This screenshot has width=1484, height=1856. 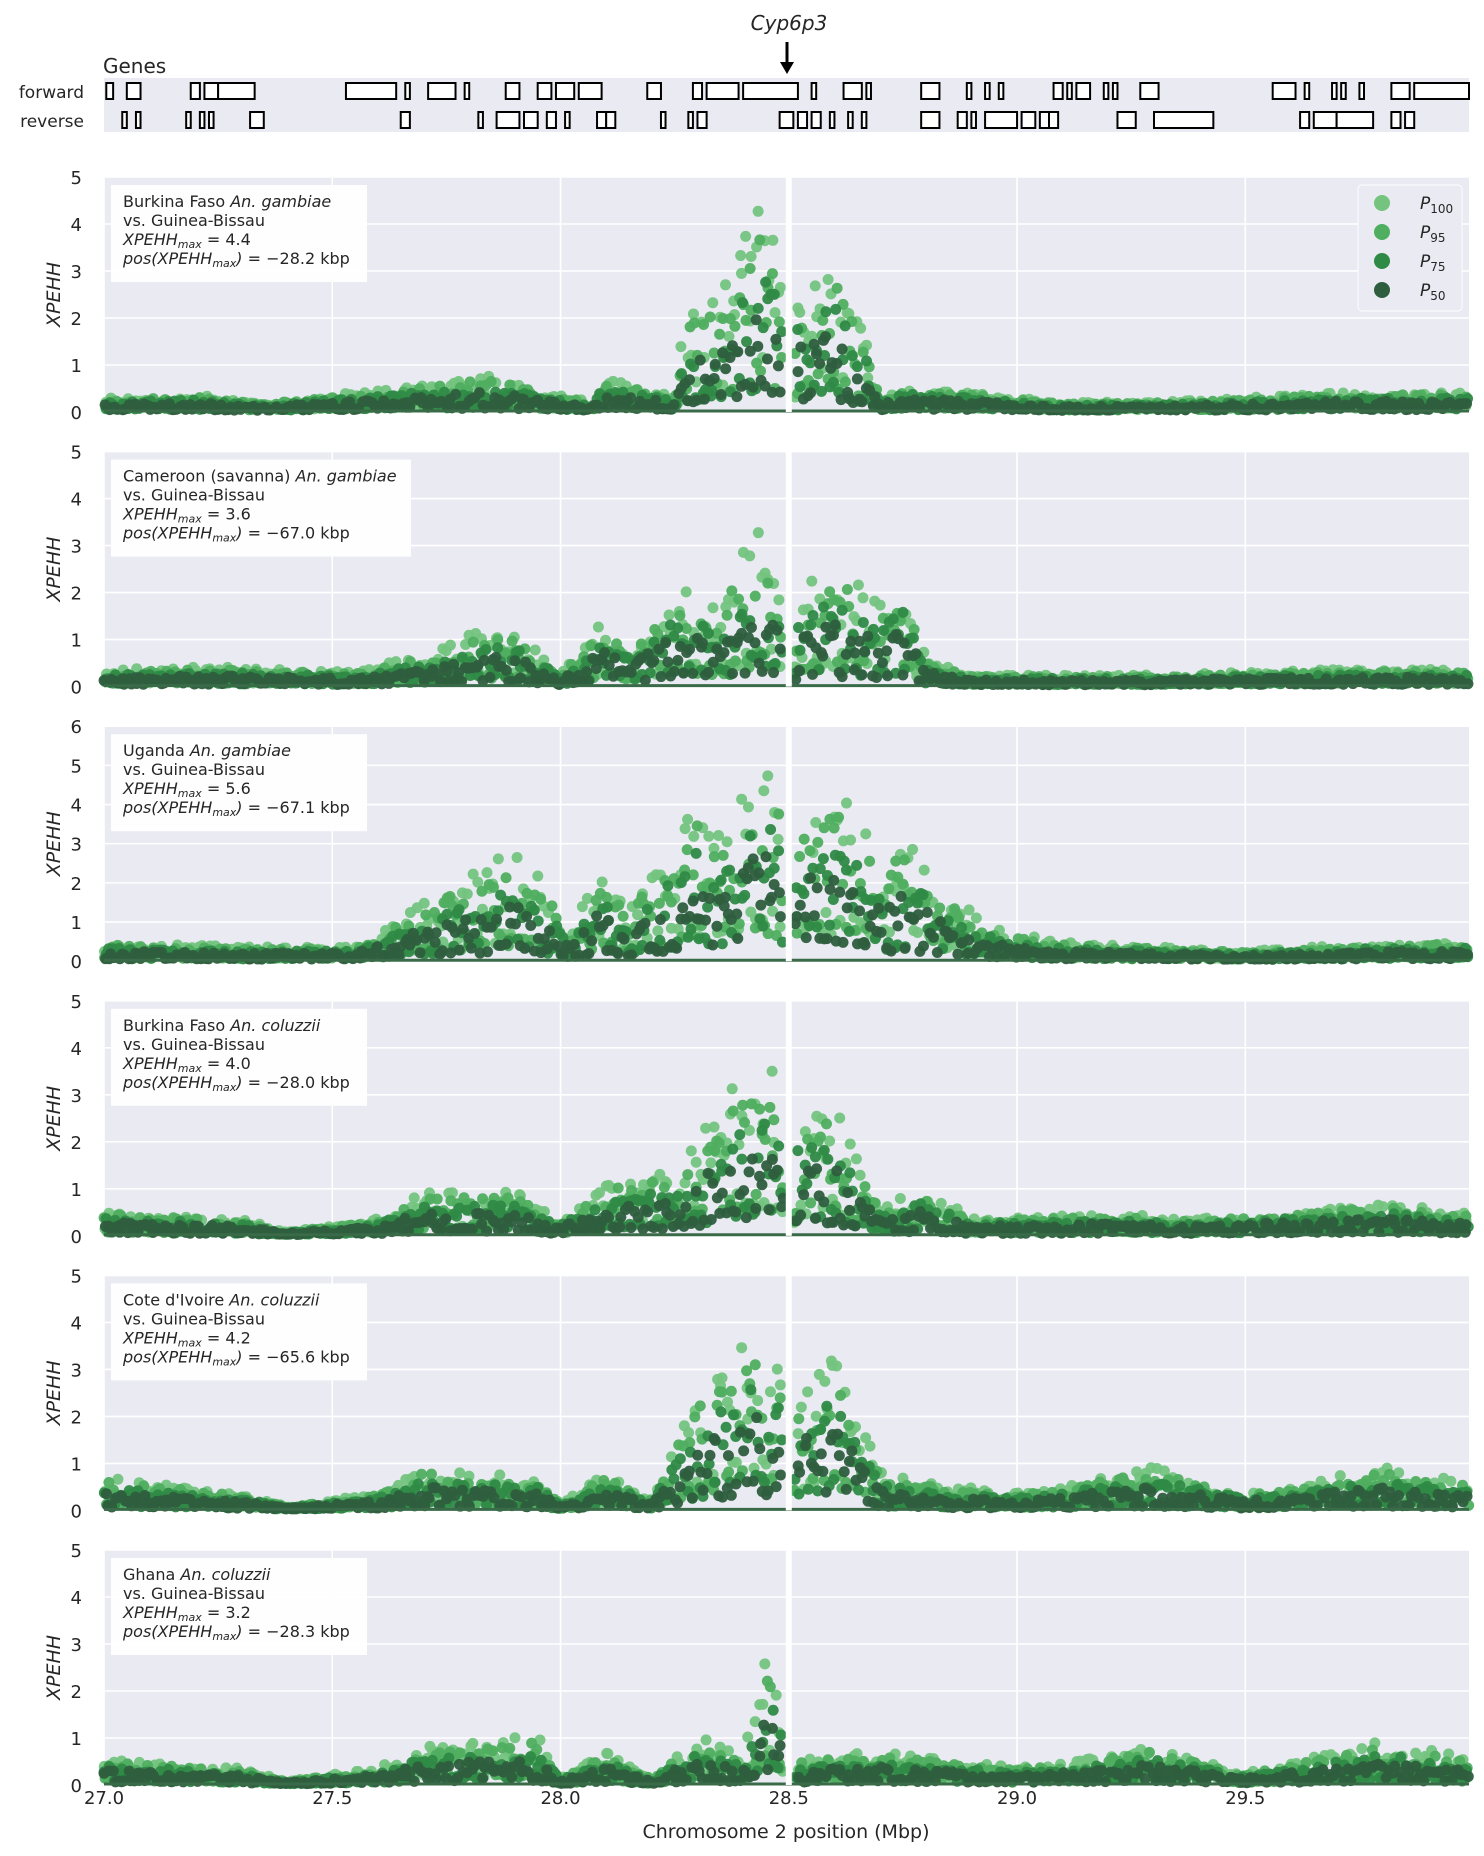 I want to click on y-tick-label: 4, so click(x=76, y=500).